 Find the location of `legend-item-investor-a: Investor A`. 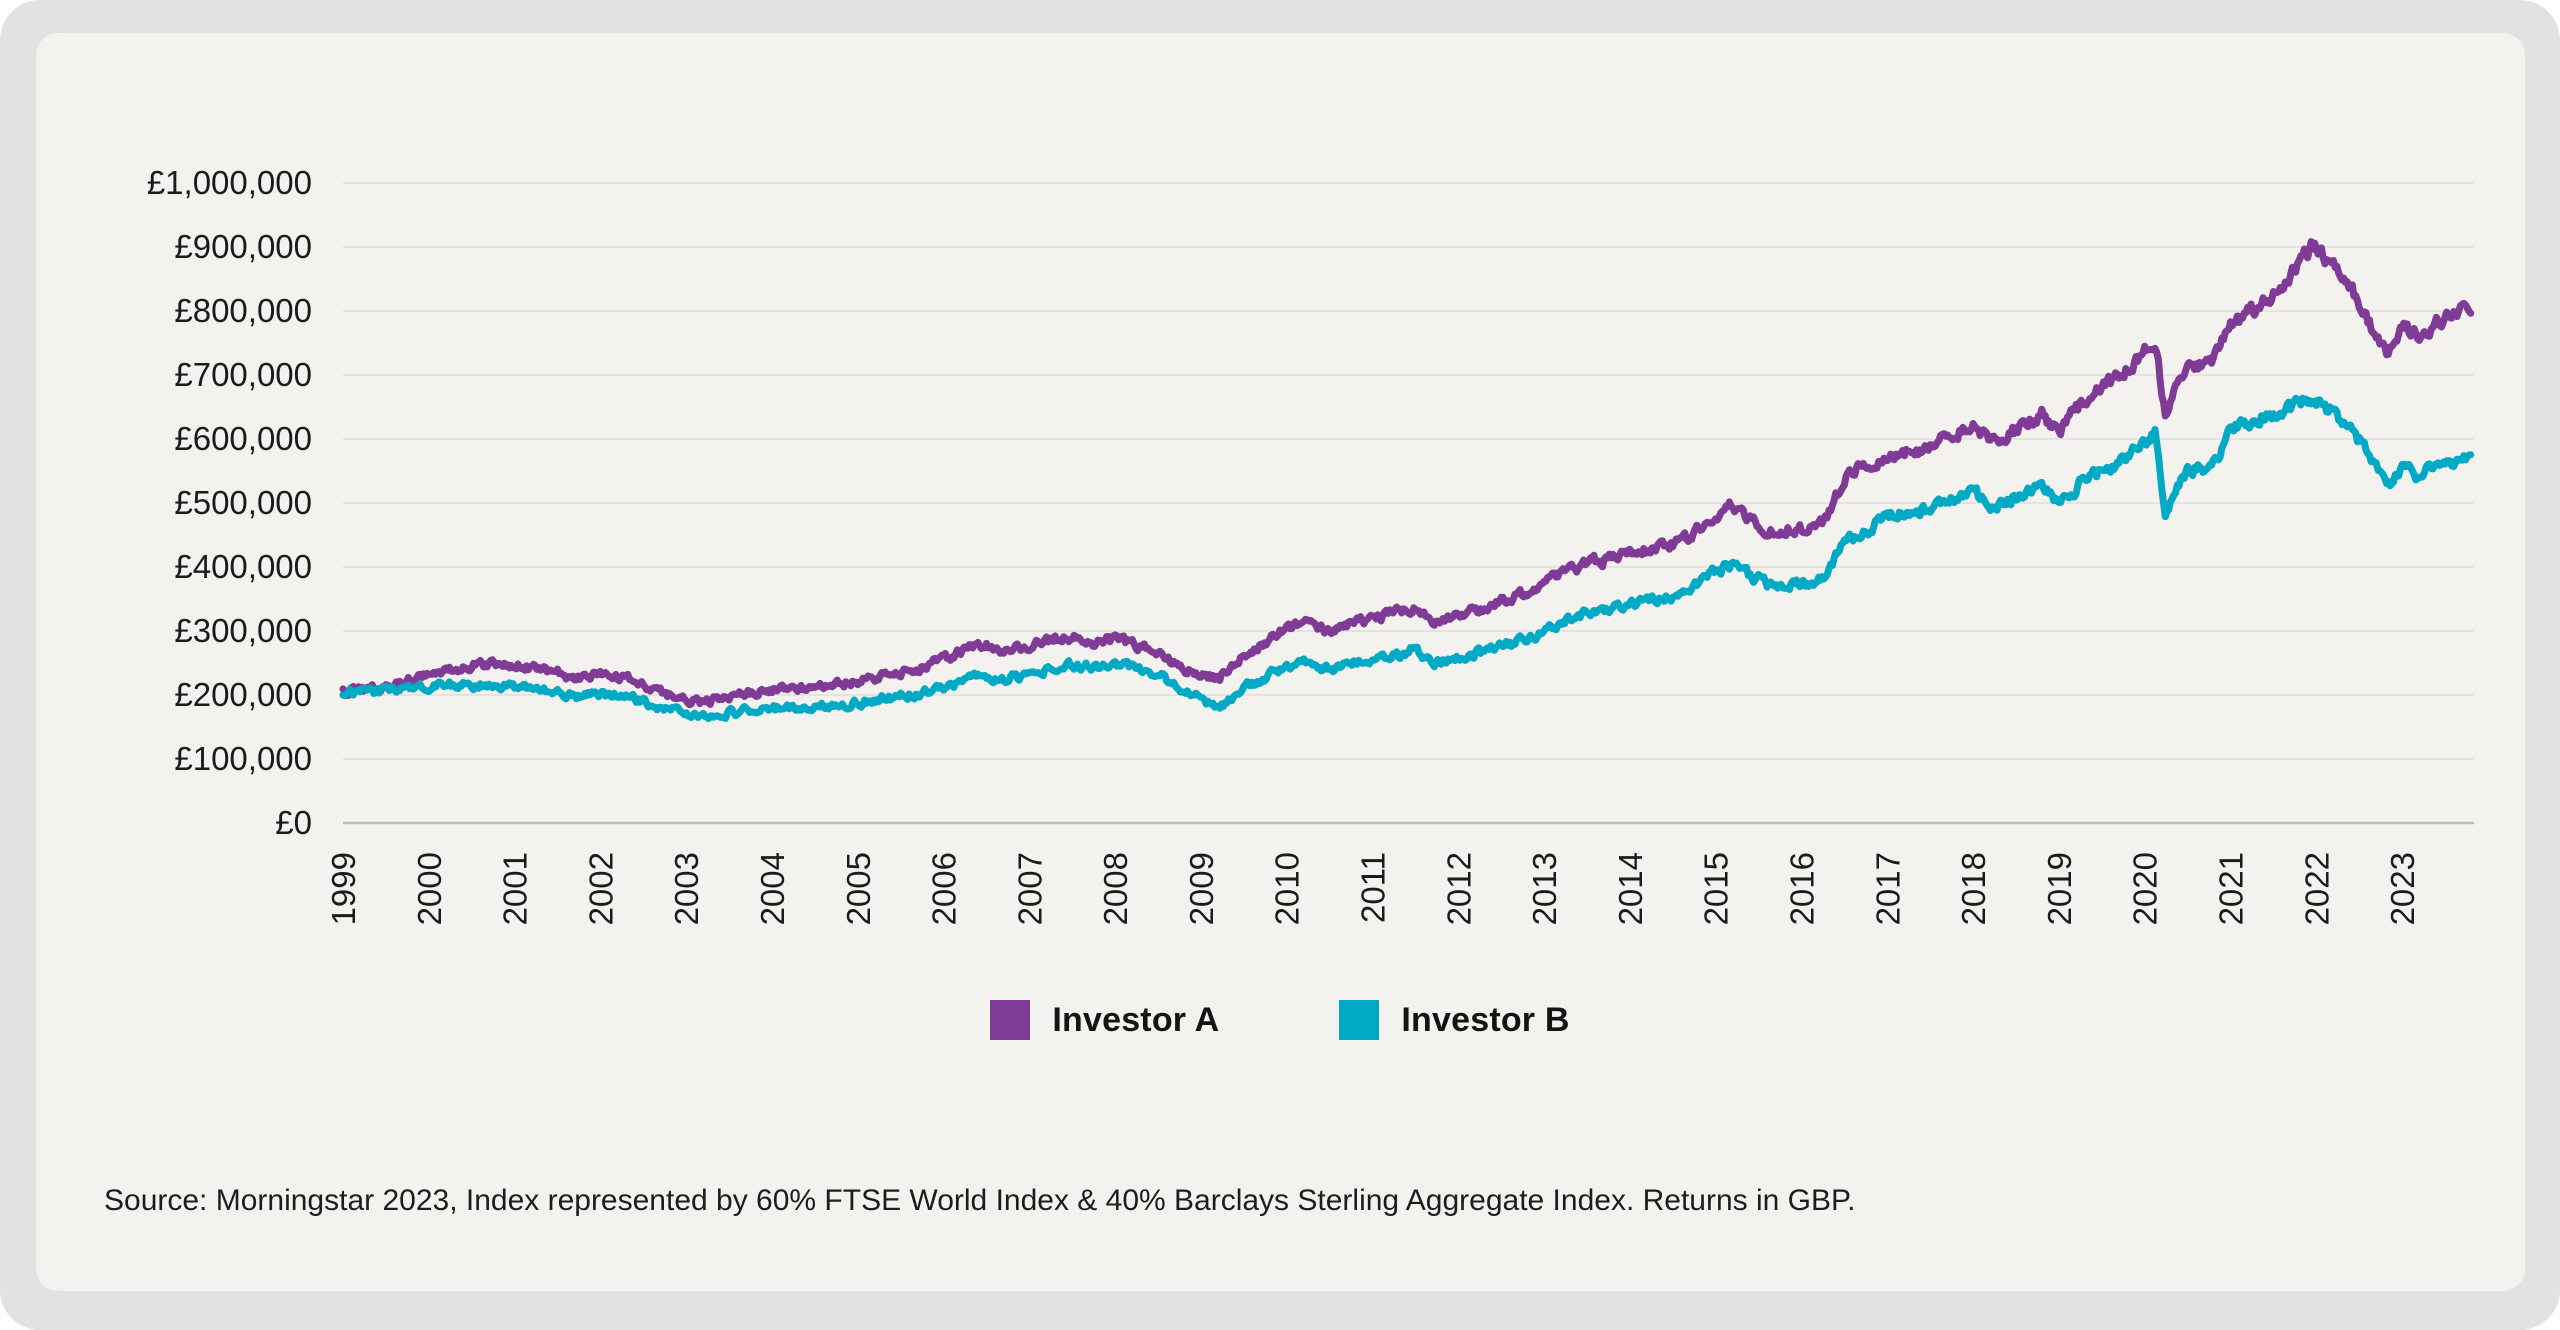

legend-item-investor-a: Investor A is located at coordinates (1104, 1020).